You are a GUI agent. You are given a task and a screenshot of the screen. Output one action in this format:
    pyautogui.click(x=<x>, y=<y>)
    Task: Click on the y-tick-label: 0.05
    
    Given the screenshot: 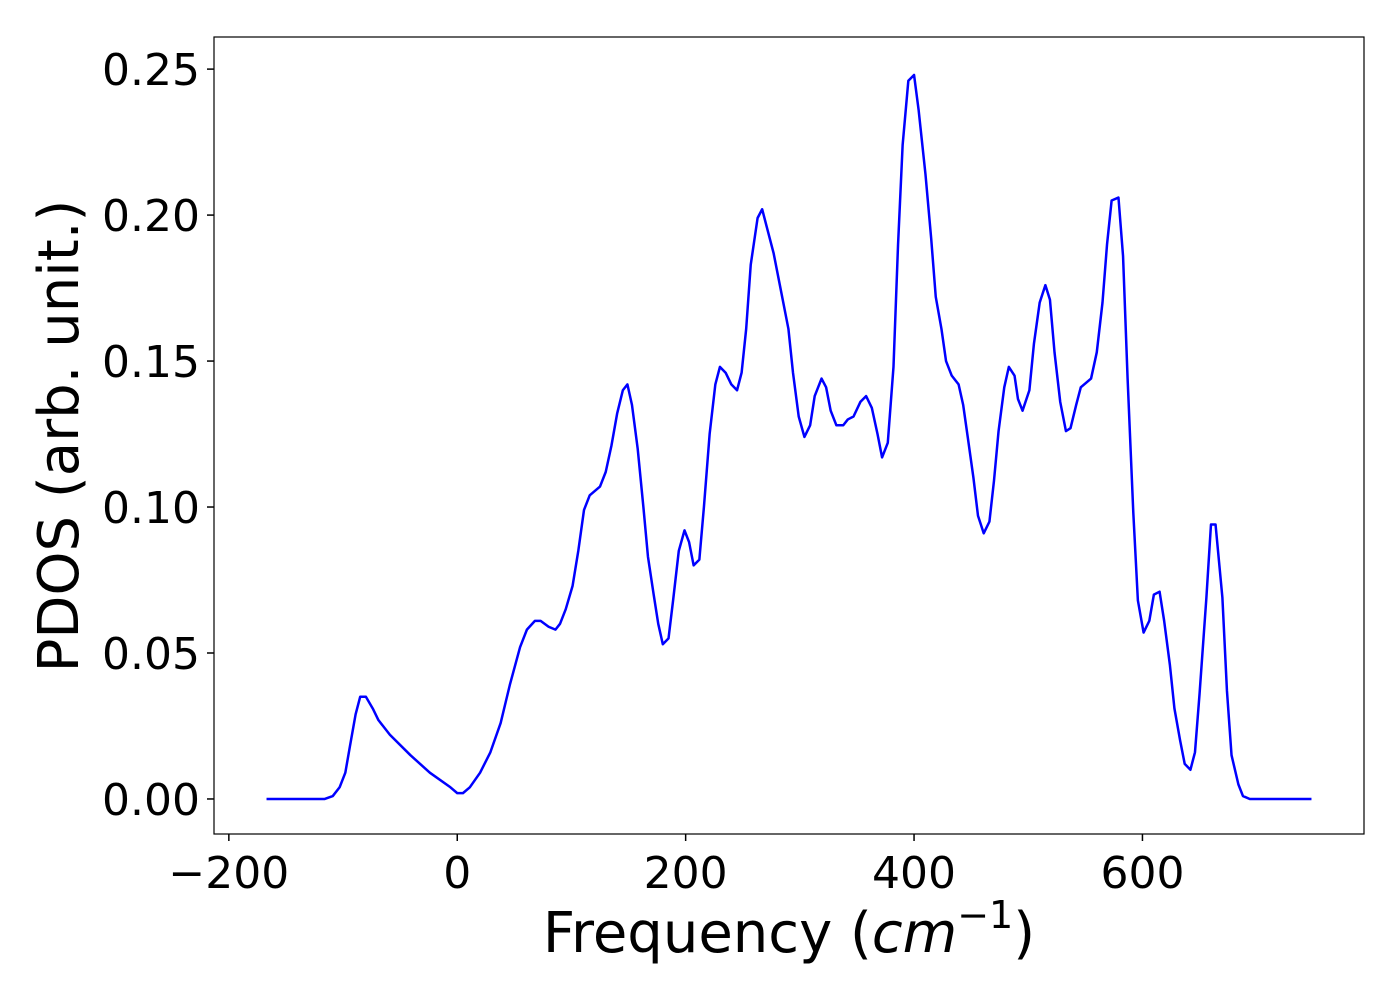 What is the action you would take?
    pyautogui.click(x=151, y=654)
    